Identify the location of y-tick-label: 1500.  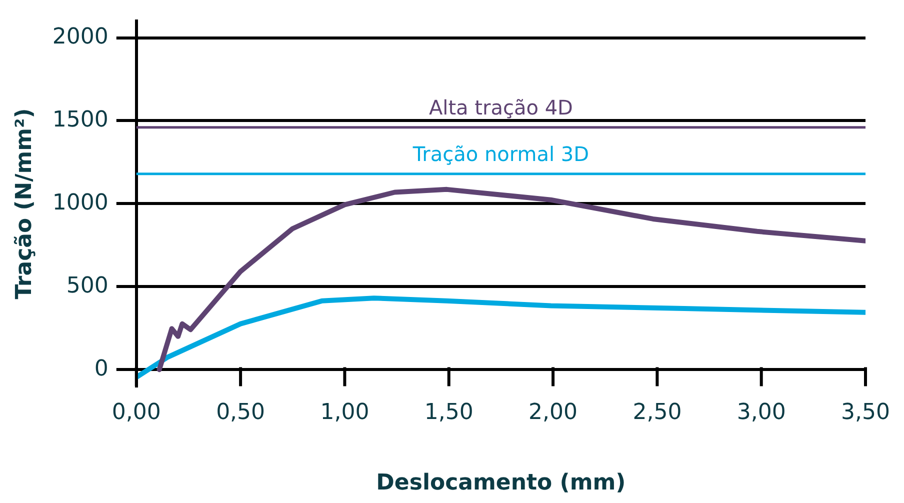
(80, 119).